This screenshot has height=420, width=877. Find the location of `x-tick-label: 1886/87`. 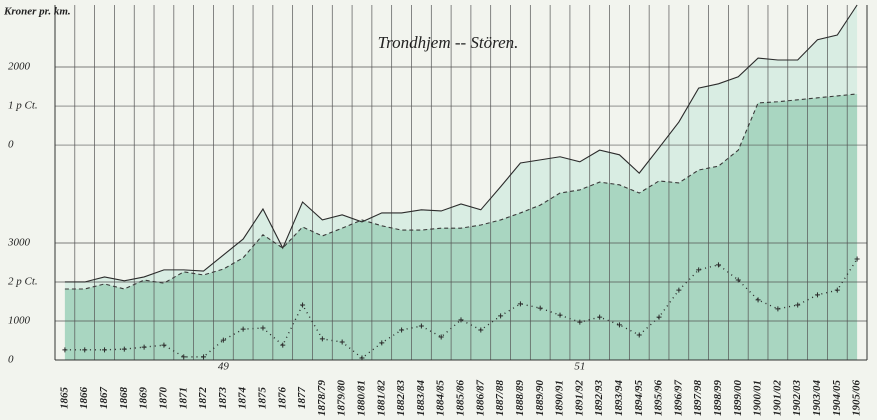

x-tick-label: 1886/87 is located at coordinates (480, 397).